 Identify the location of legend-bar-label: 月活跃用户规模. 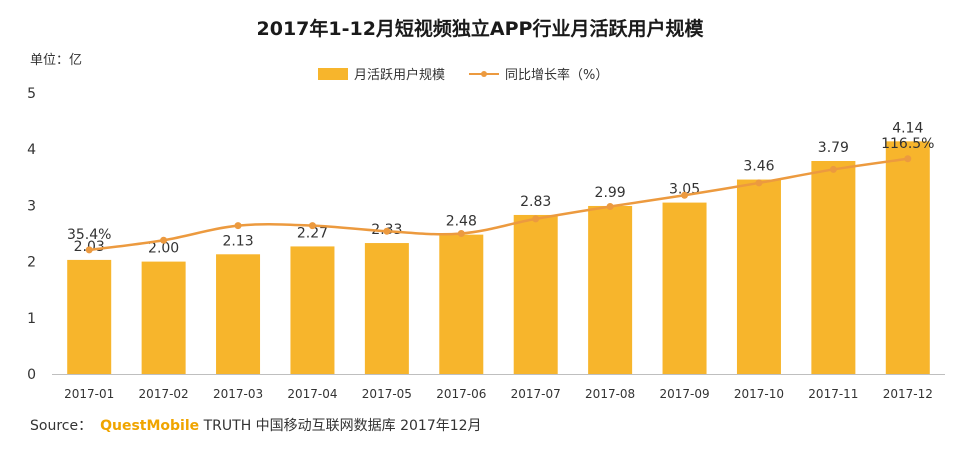
(400, 75).